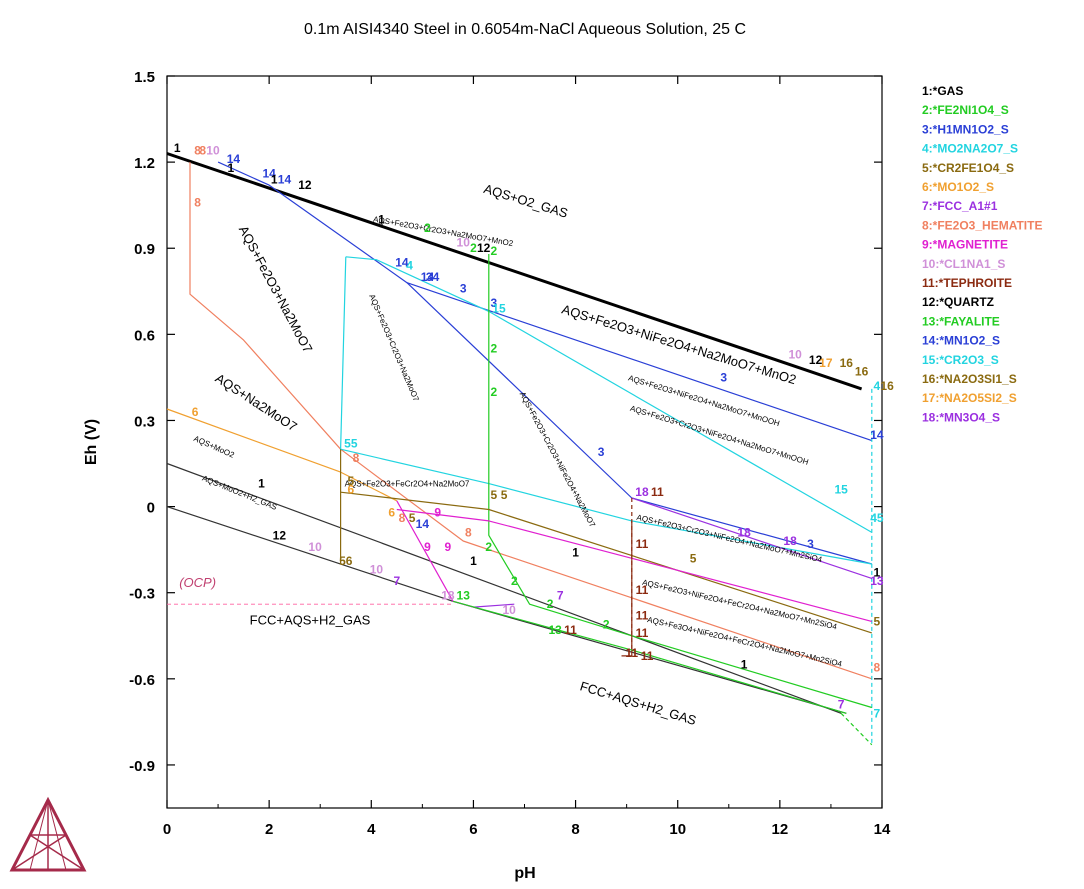 This screenshot has width=1084, height=889. What do you see at coordinates (464, 596) in the screenshot?
I see `line-id-label: 13` at bounding box center [464, 596].